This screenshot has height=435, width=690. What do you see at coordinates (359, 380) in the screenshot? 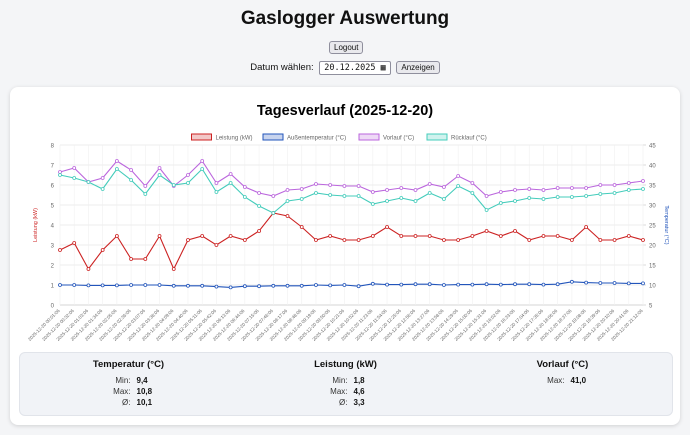
I see `stats-value: 1,8` at bounding box center [359, 380].